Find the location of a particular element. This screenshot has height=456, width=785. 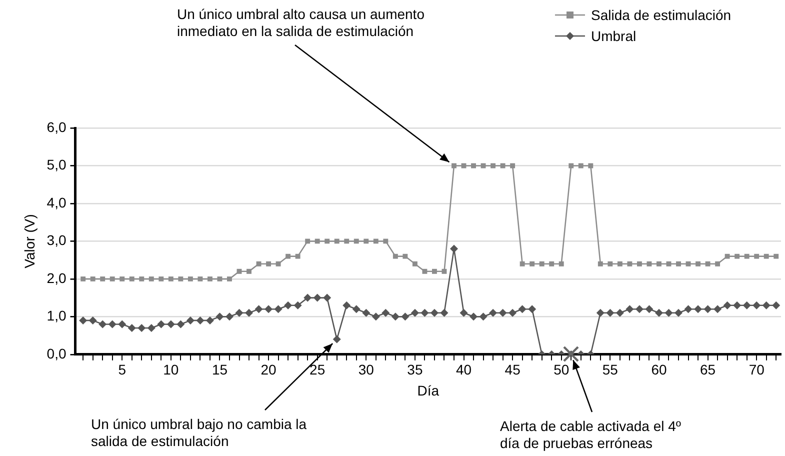

x-tick-label: 55 is located at coordinates (610, 370).